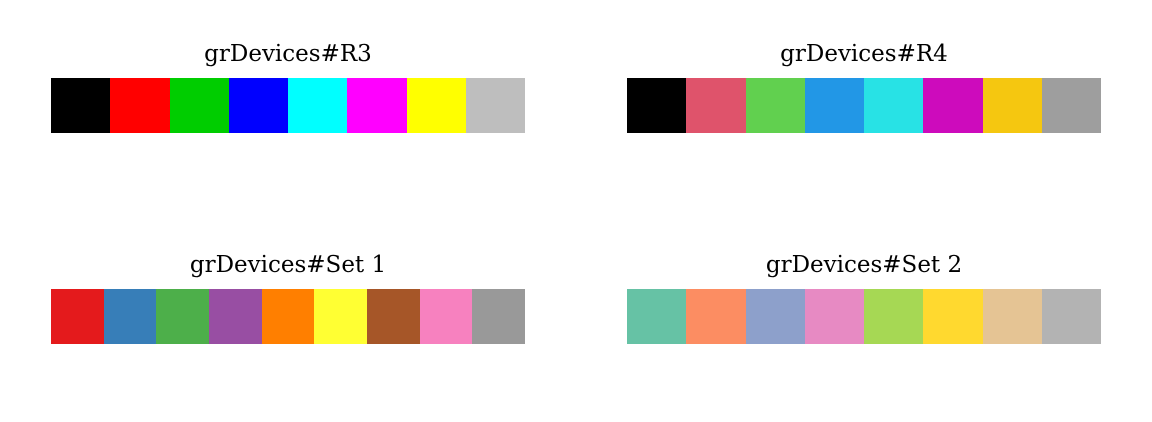  What do you see at coordinates (864, 54) in the screenshot?
I see `palette-title: grDevices#R4` at bounding box center [864, 54].